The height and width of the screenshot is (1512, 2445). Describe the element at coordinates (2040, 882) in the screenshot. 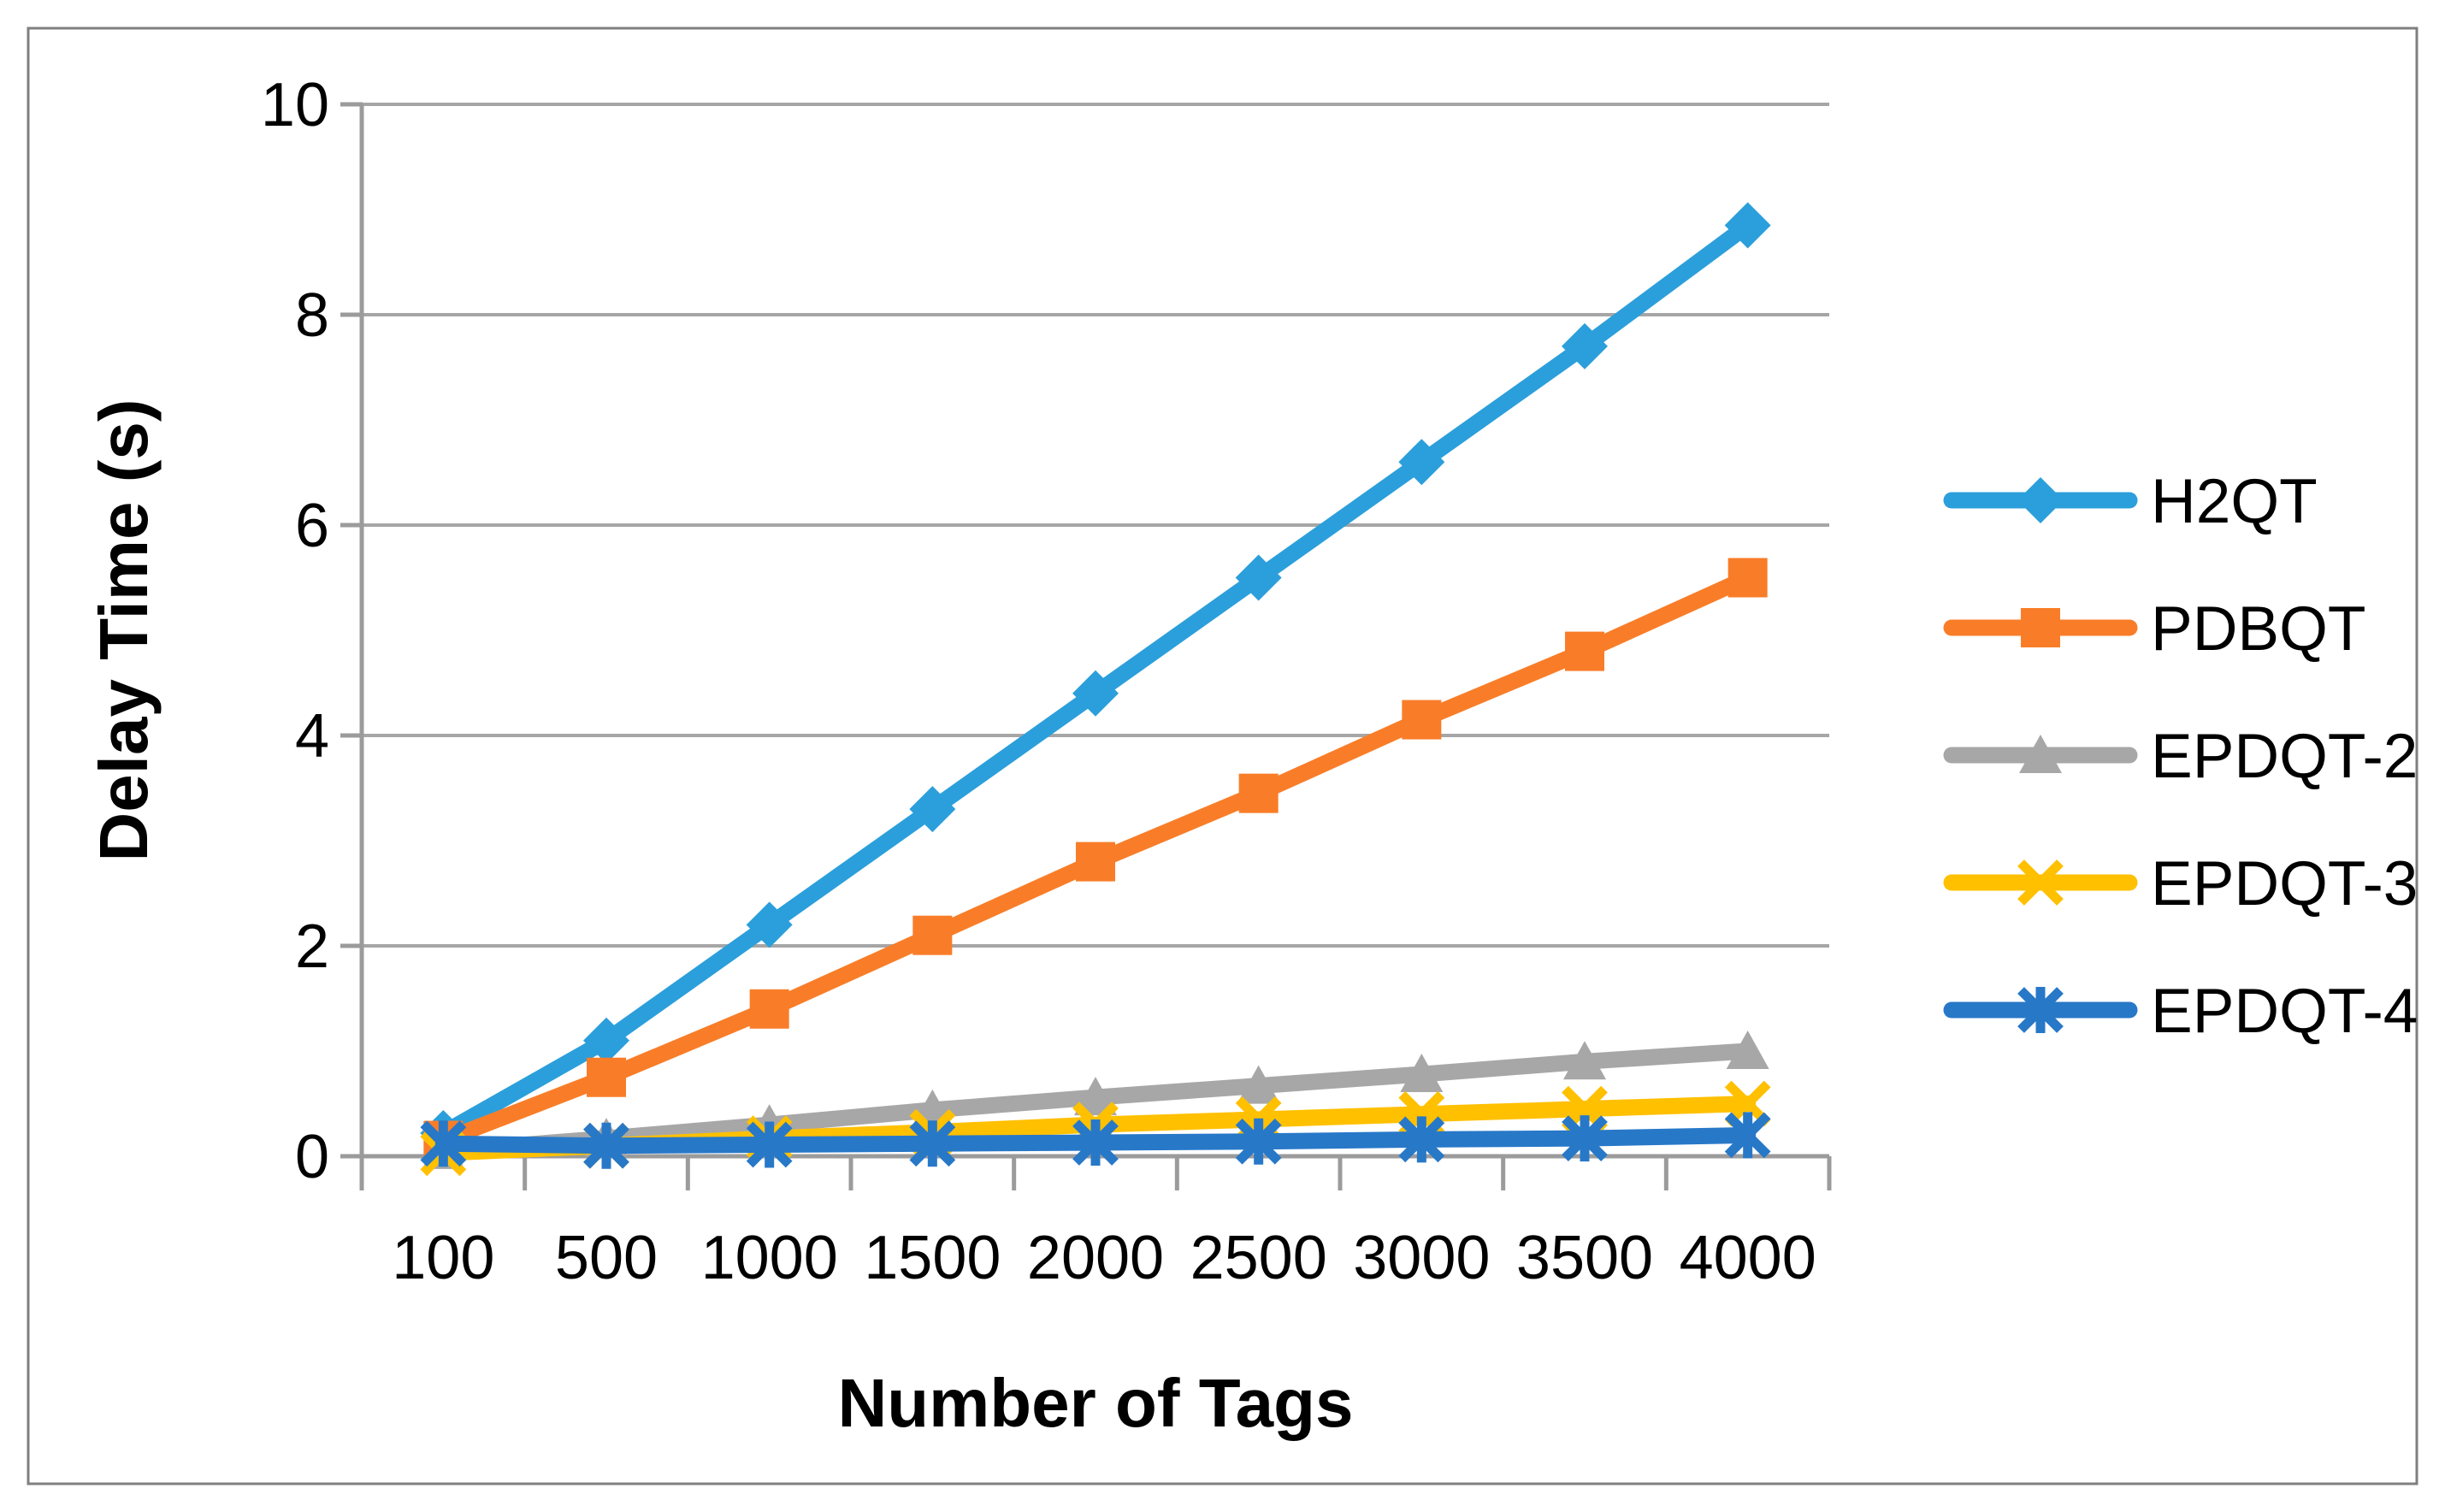

I see `x-marker` at that location.